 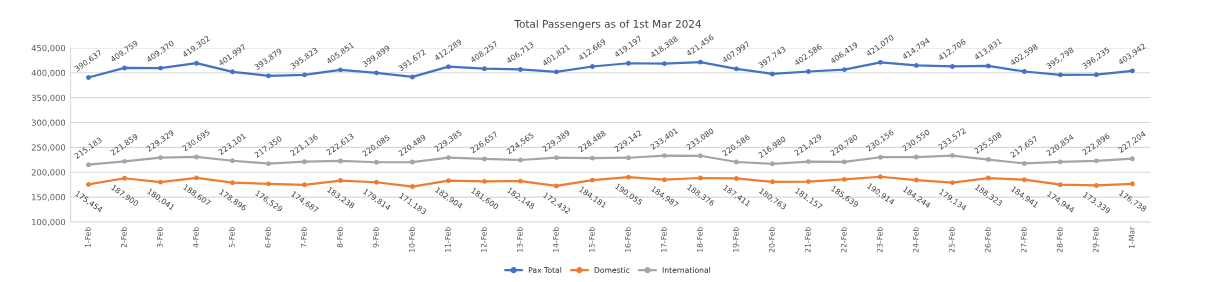 I want to click on y-tick-label: 150,000, so click(x=49, y=198).